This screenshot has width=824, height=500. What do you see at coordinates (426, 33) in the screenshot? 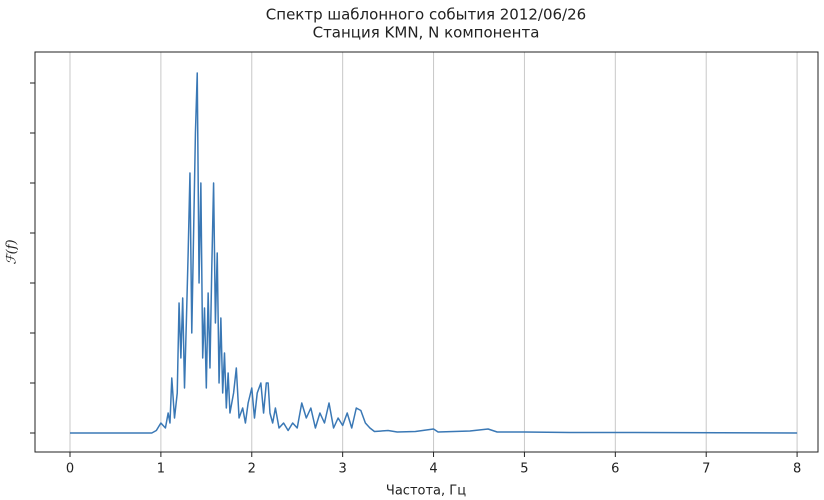
I see `chart-subtitle: Станция KMN, N компонента` at bounding box center [426, 33].